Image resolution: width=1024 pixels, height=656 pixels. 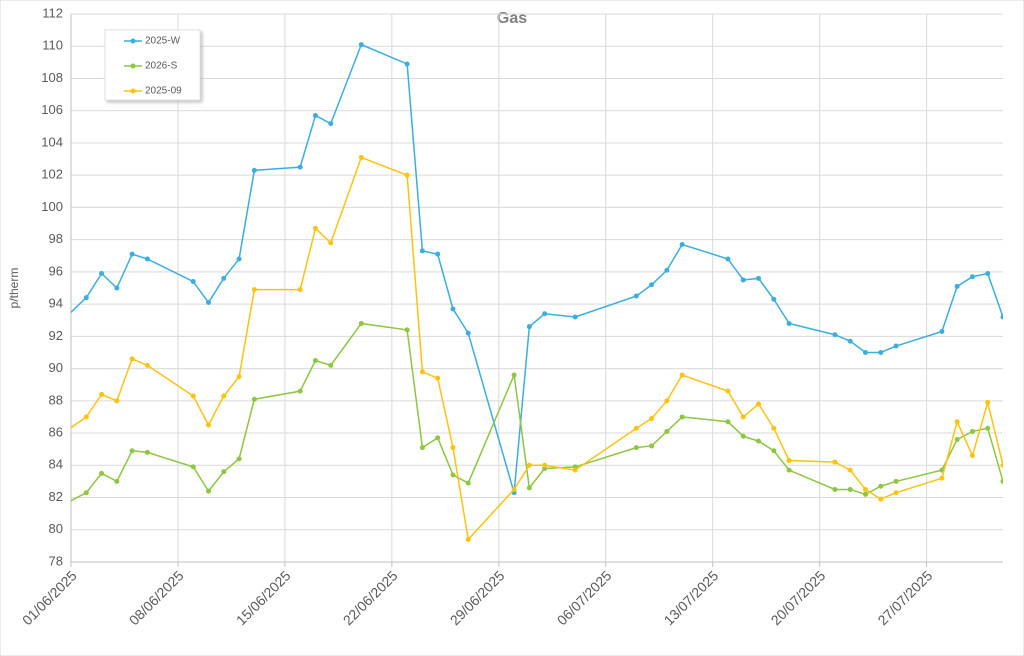 What do you see at coordinates (52, 45) in the screenshot?
I see `y-tick-label: 110` at bounding box center [52, 45].